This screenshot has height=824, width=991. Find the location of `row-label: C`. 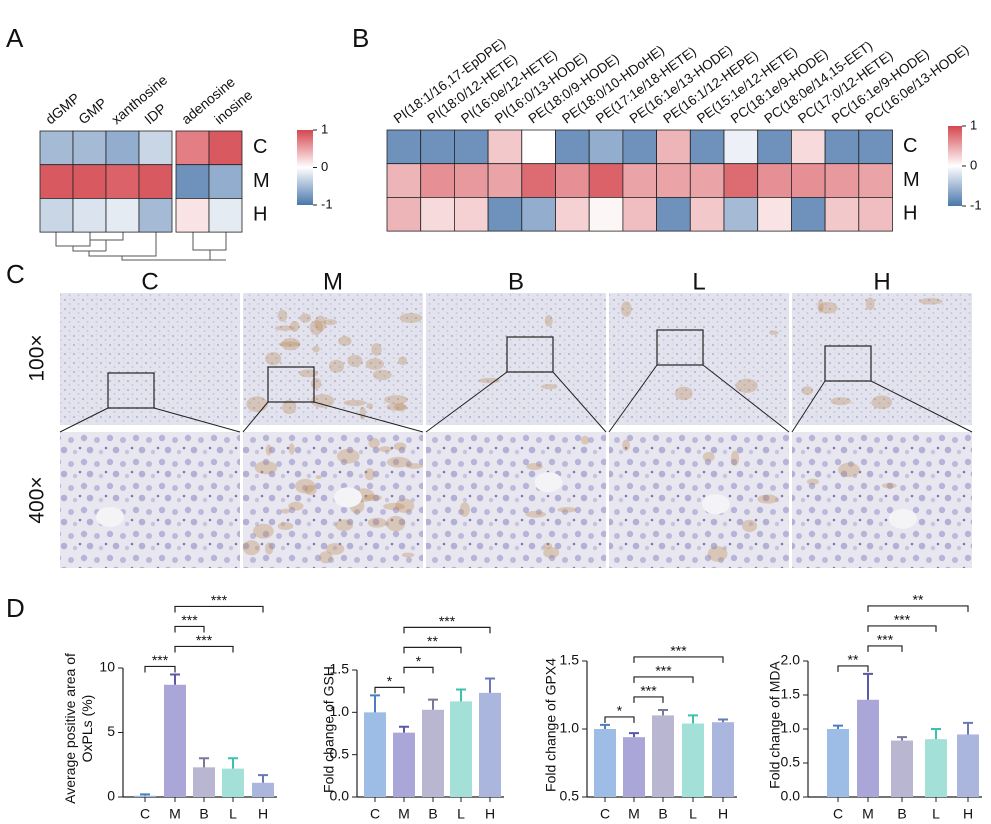

row-label: C is located at coordinates (260, 147).